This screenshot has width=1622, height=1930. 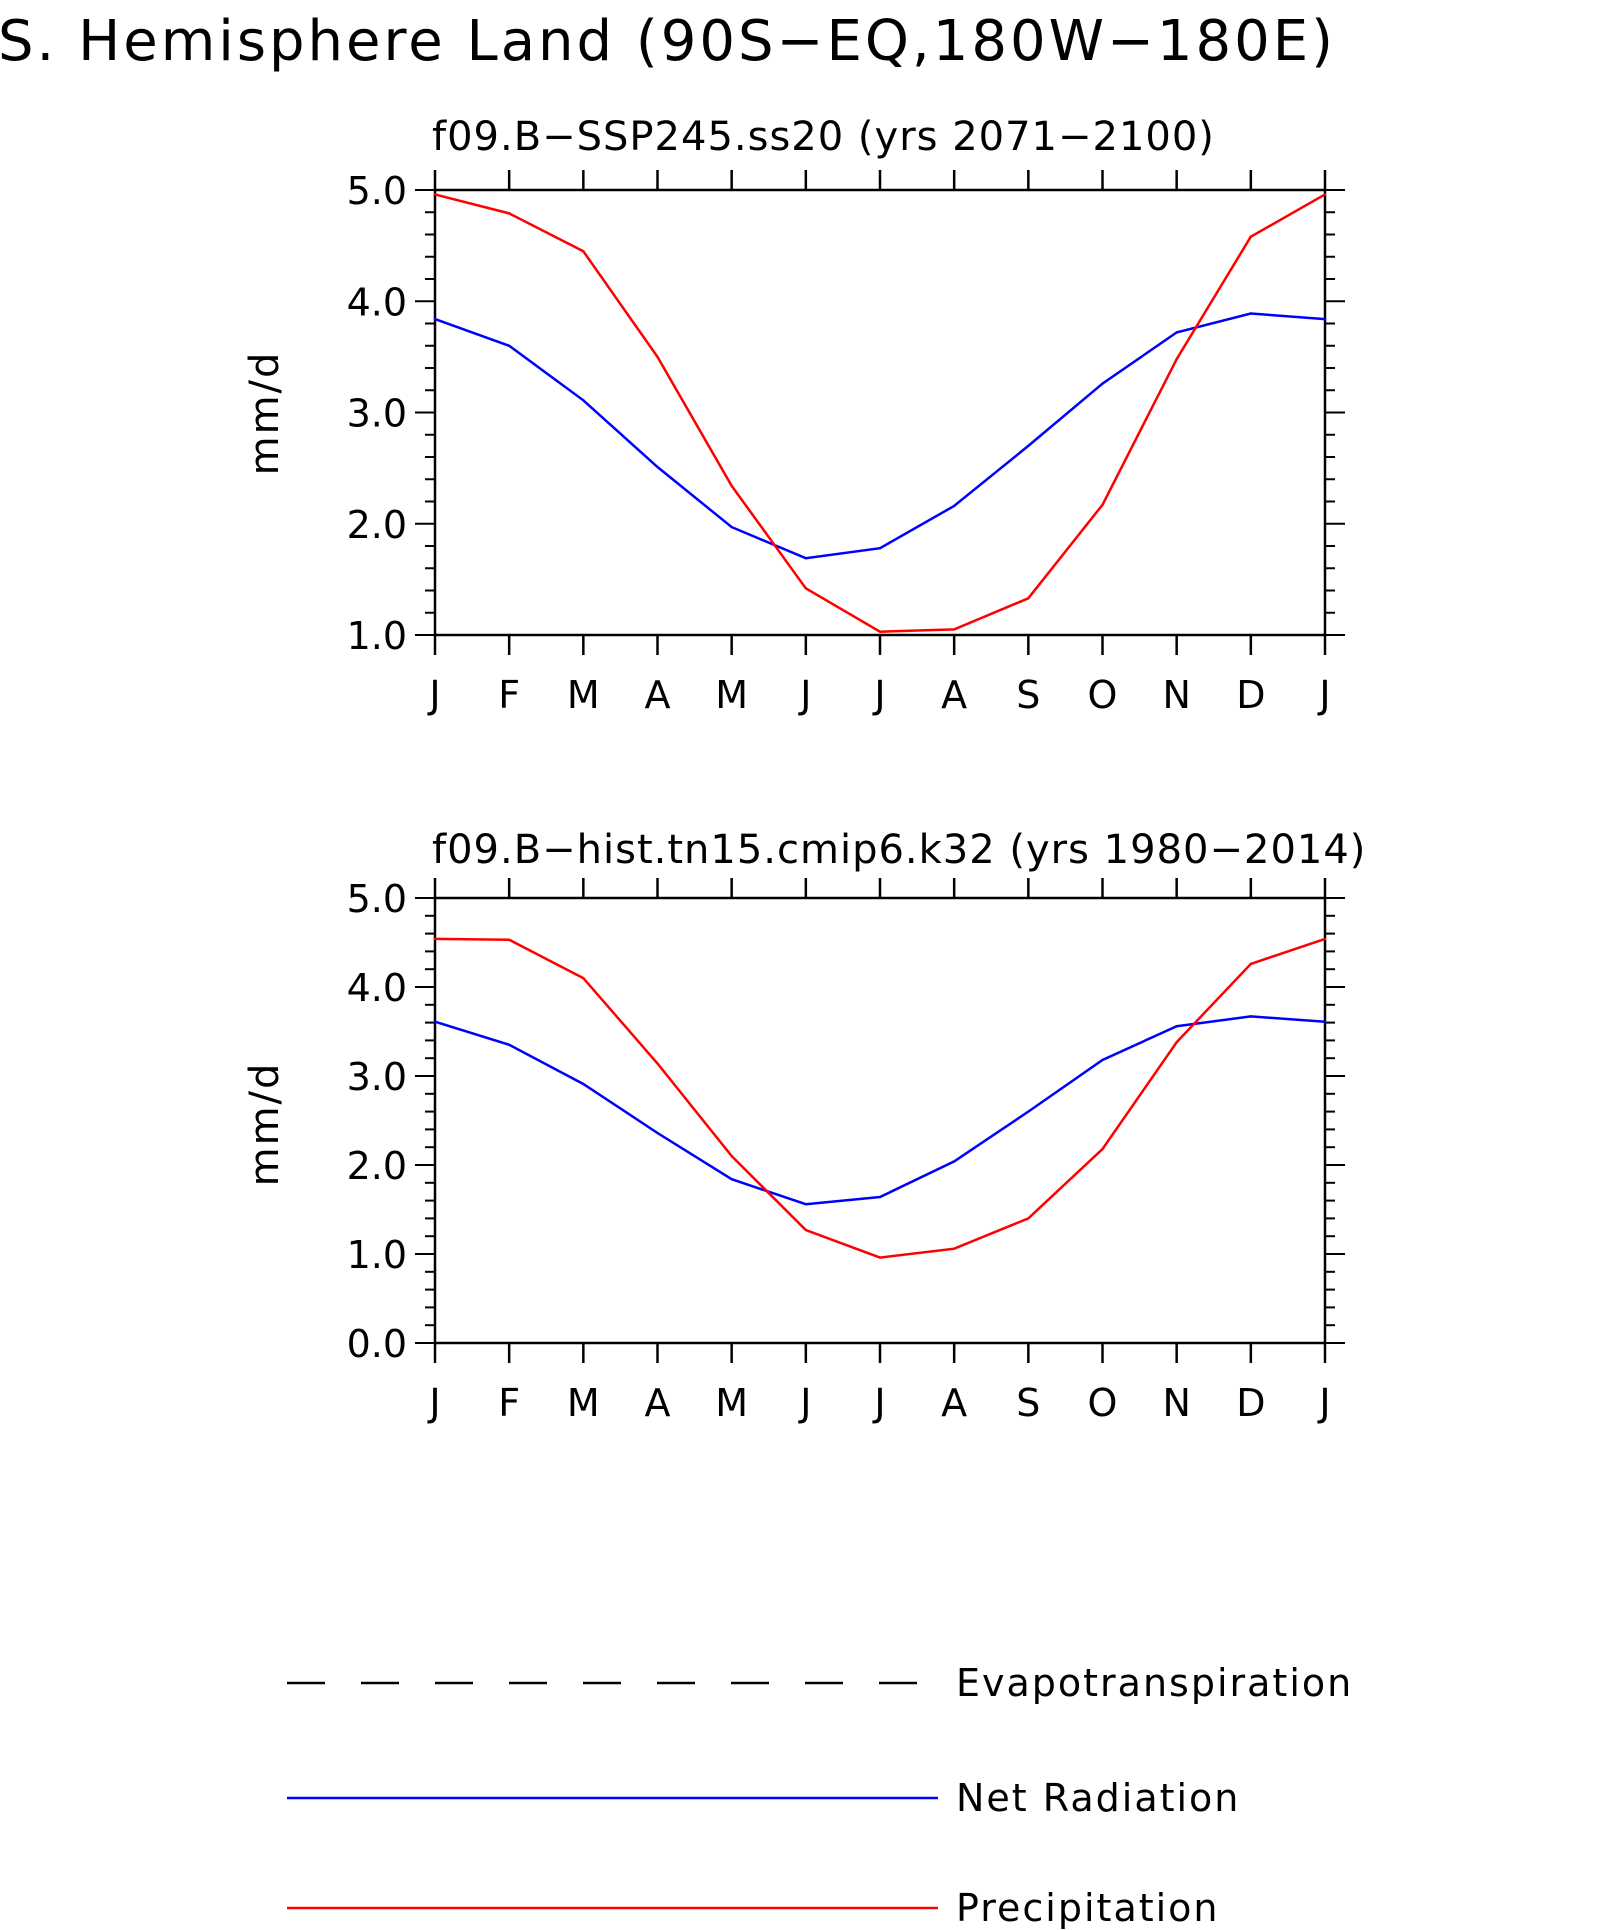 I want to click on legend-label-precipitation: Precipitation, so click(x=1088, y=1908).